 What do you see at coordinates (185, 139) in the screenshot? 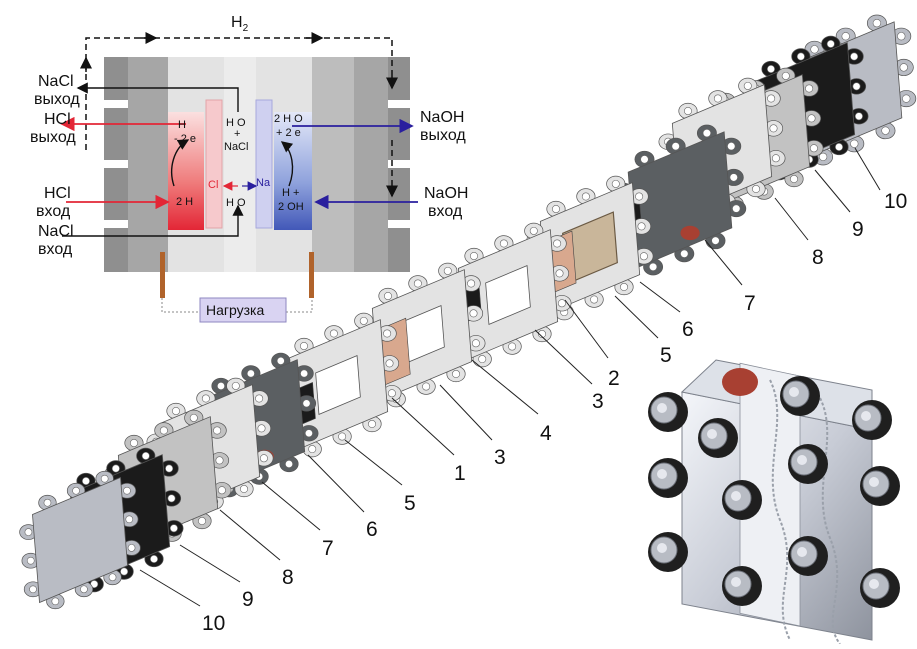
I see `anode-electrons: - 2 e` at bounding box center [185, 139].